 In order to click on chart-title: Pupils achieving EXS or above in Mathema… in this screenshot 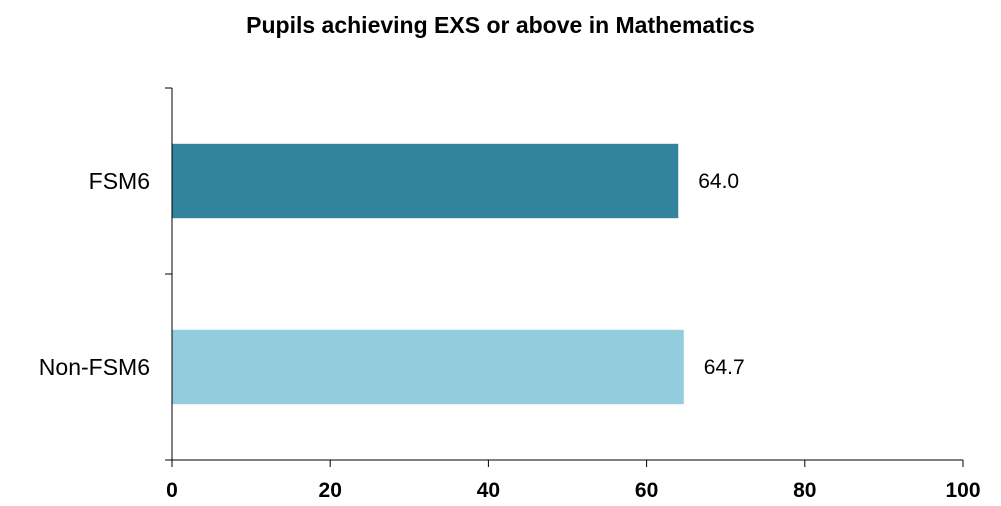, I will do `click(500, 25)`.